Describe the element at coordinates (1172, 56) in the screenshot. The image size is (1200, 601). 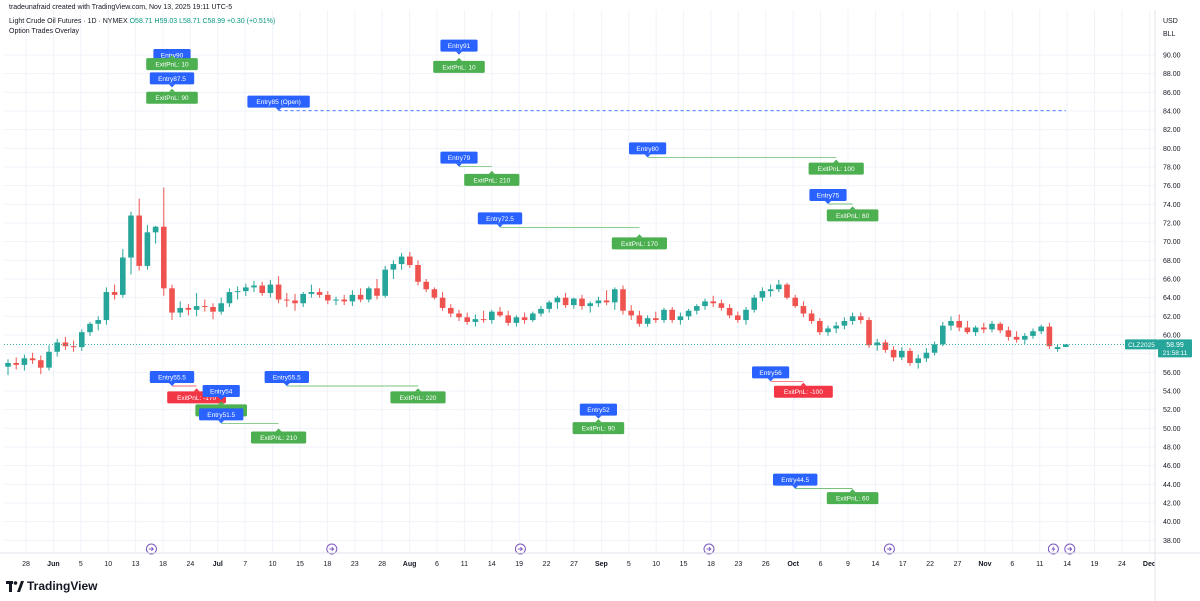
I see `y-tick-label: 90.00` at that location.